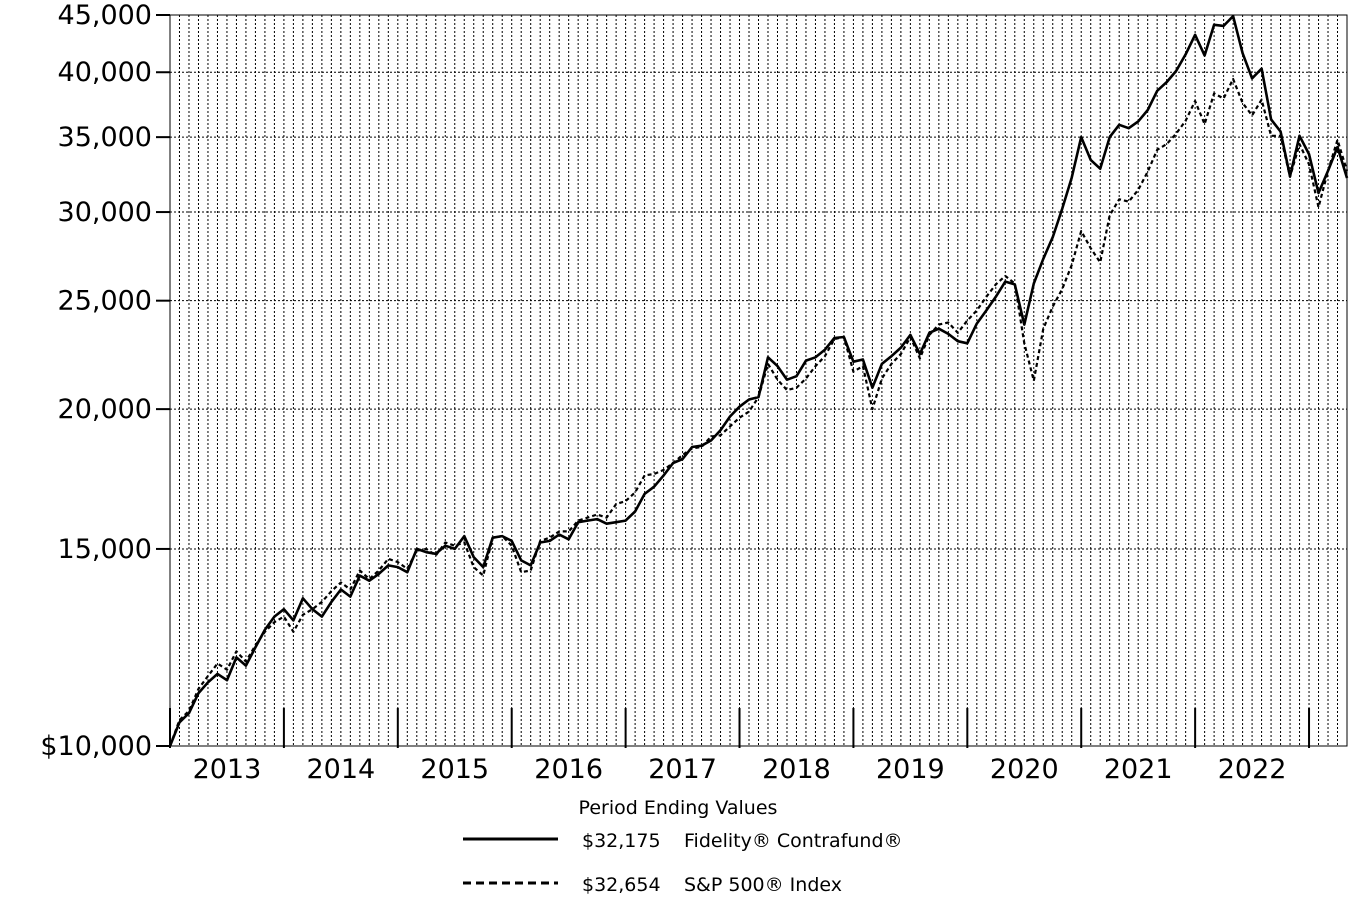 The width and height of the screenshot is (1363, 921). I want to click on legend-value-contrafund: $32,175, so click(621, 841).